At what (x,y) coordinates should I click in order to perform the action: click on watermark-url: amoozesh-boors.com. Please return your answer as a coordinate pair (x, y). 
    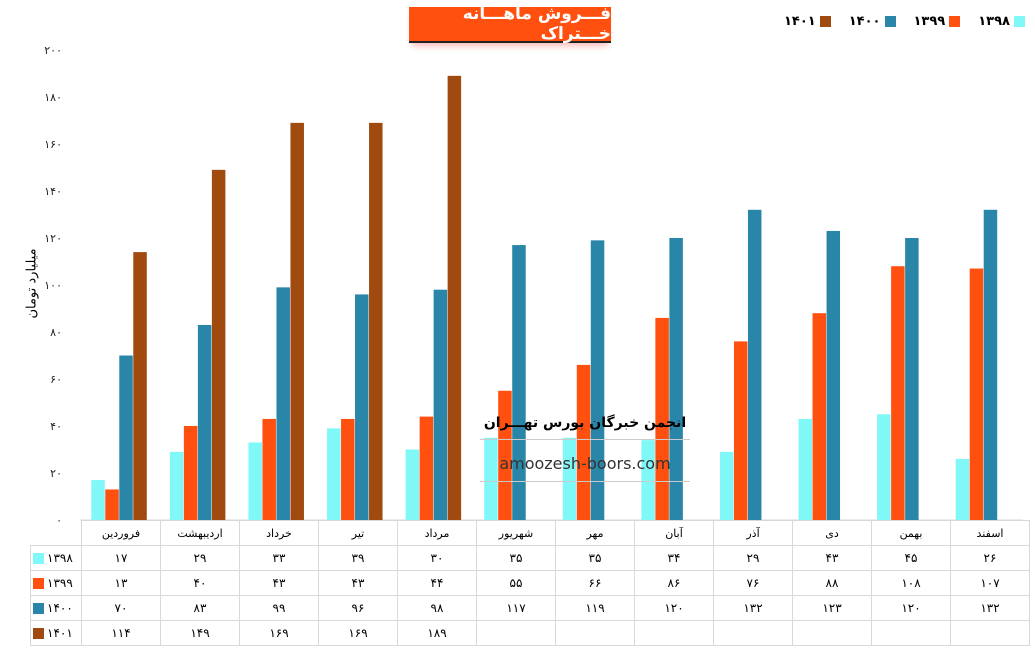
    Looking at the image, I should click on (585, 468).